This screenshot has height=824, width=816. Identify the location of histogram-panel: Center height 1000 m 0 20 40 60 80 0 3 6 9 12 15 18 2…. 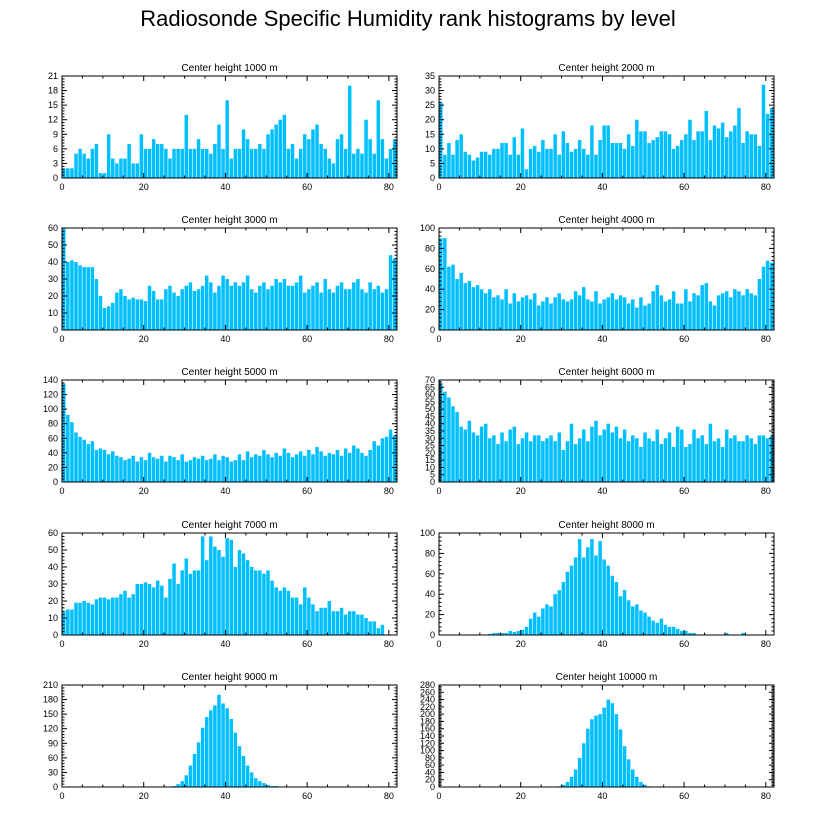
(223, 127).